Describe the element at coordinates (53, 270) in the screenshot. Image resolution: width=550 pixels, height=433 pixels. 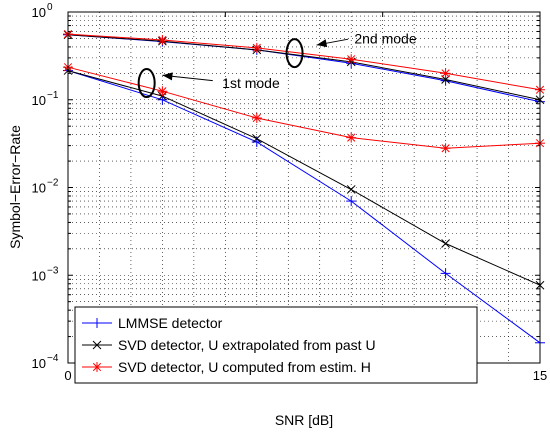
I see `y-tick-label-exponent: −3` at that location.